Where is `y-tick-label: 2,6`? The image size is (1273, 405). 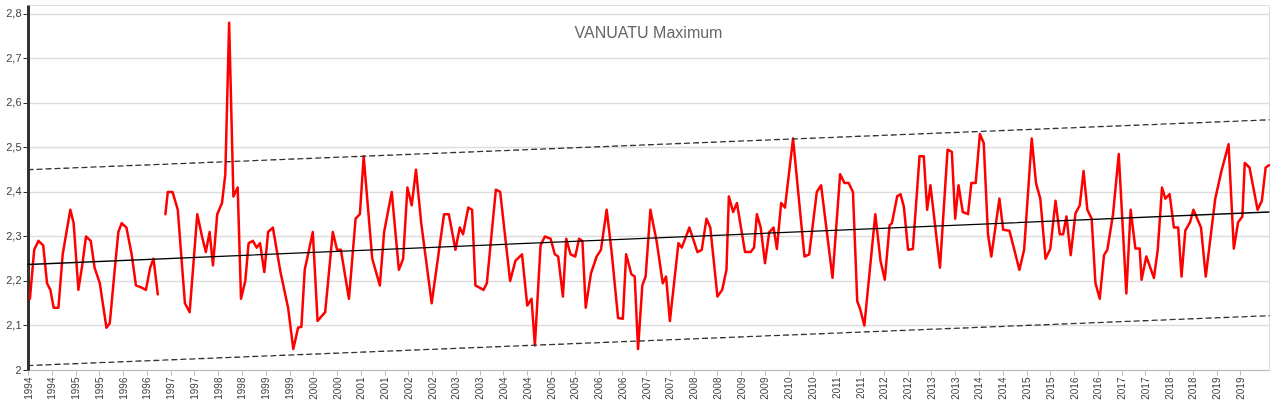
y-tick-label: 2,6 is located at coordinates (14, 102).